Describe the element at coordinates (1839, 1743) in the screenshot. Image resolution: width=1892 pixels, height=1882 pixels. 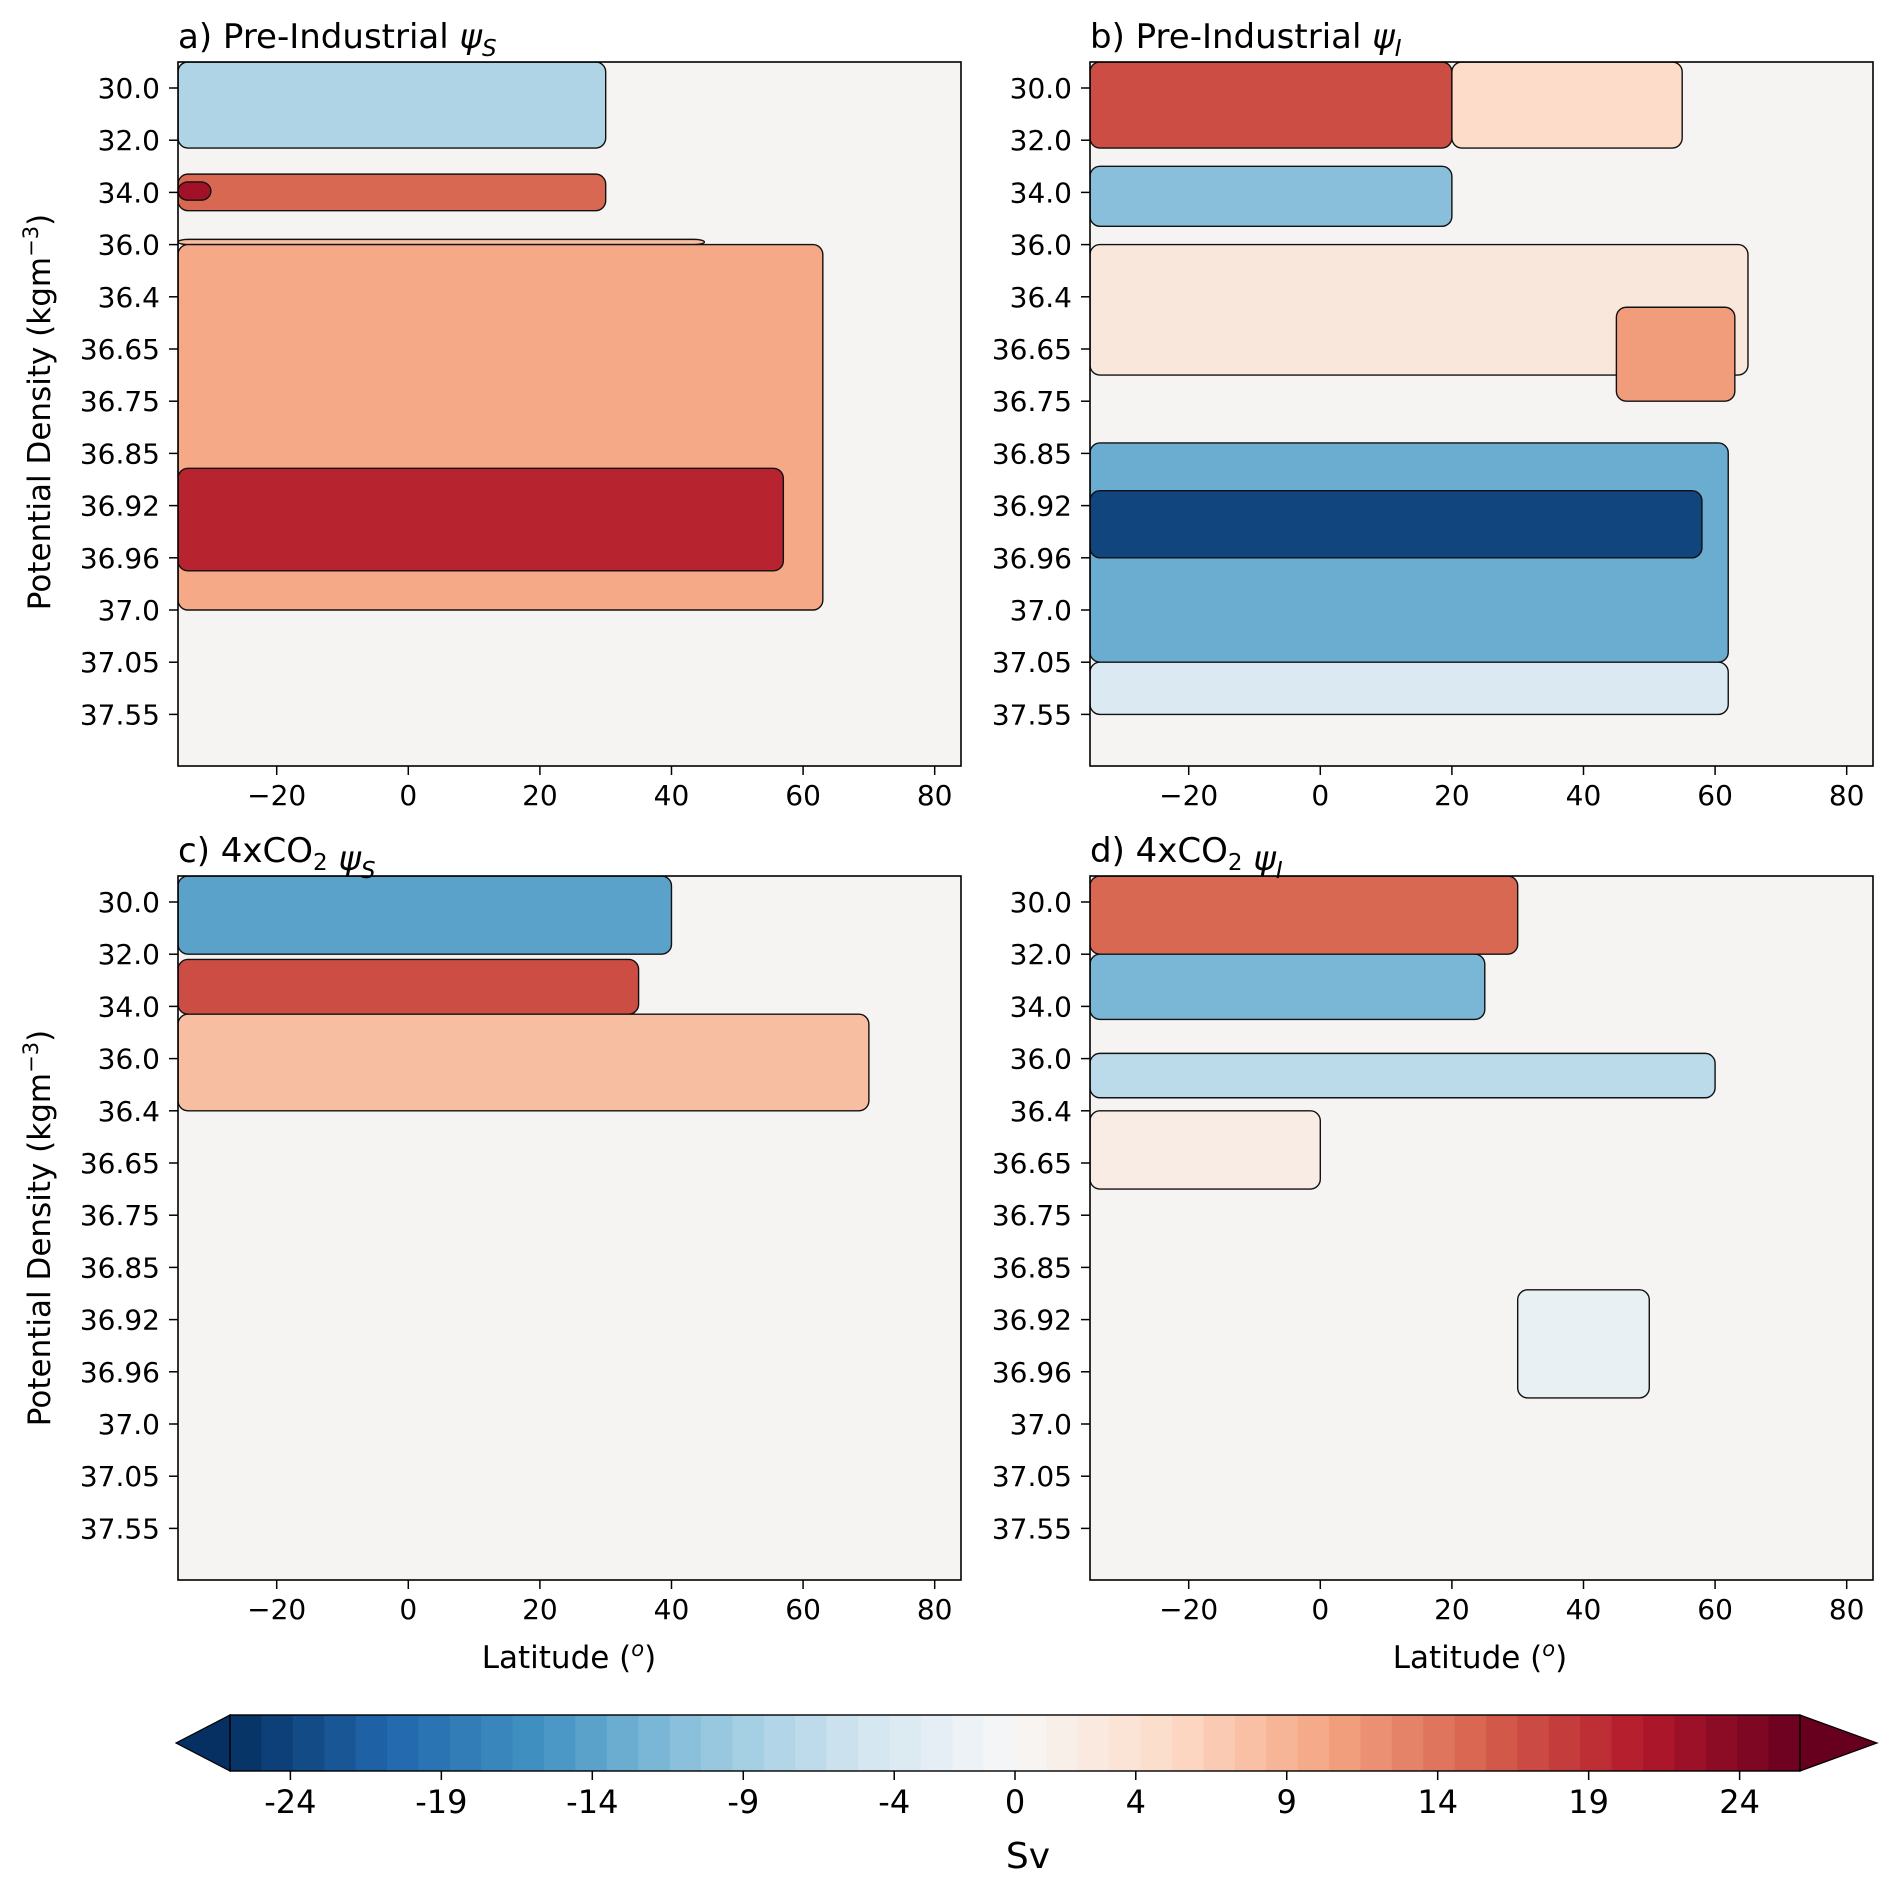
I see `colorbar-extend-max` at that location.